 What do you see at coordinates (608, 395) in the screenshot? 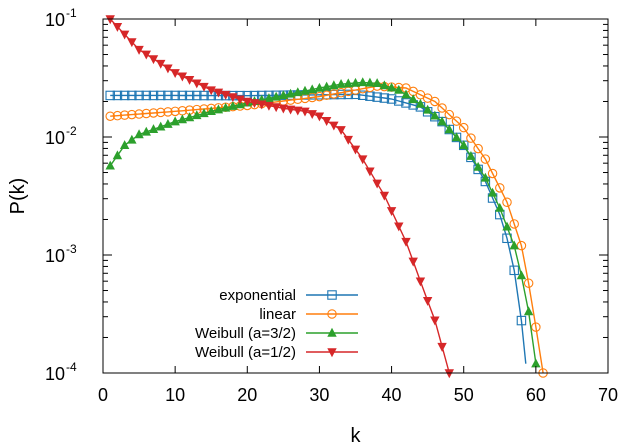
I see `x-tick-label: 70` at bounding box center [608, 395].